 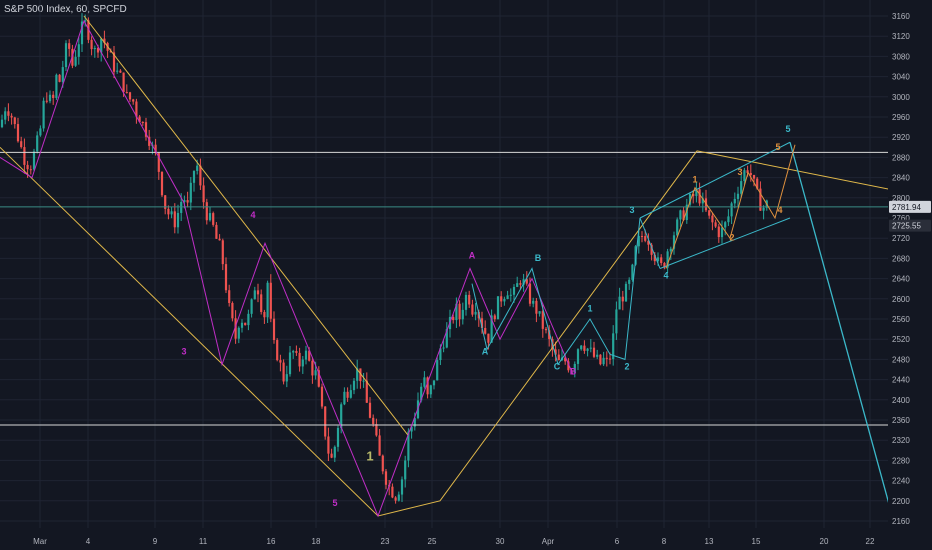 I want to click on time-tick-label: 15, so click(x=756, y=541).